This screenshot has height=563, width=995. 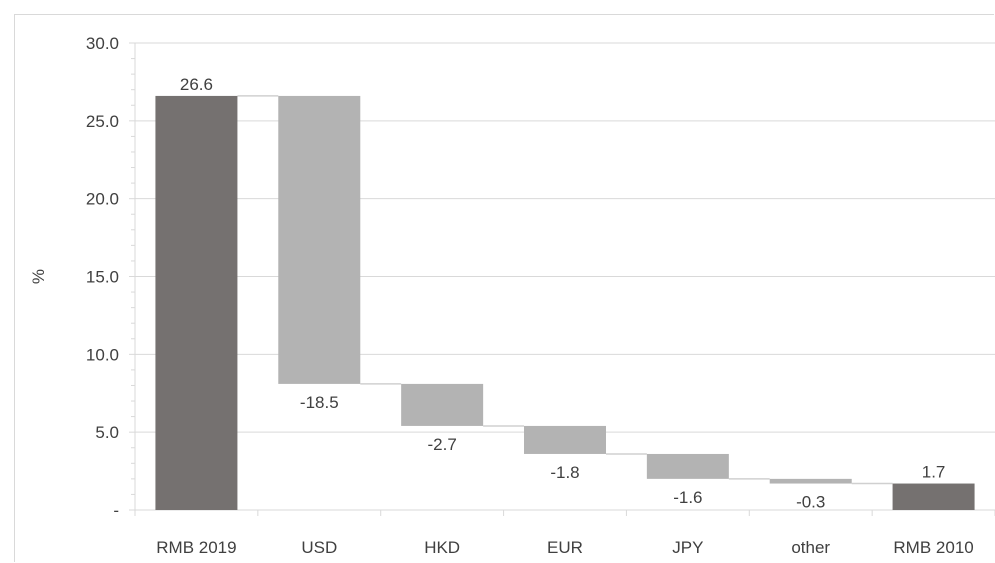 What do you see at coordinates (687, 547) in the screenshot?
I see `x-tick-label: JPY` at bounding box center [687, 547].